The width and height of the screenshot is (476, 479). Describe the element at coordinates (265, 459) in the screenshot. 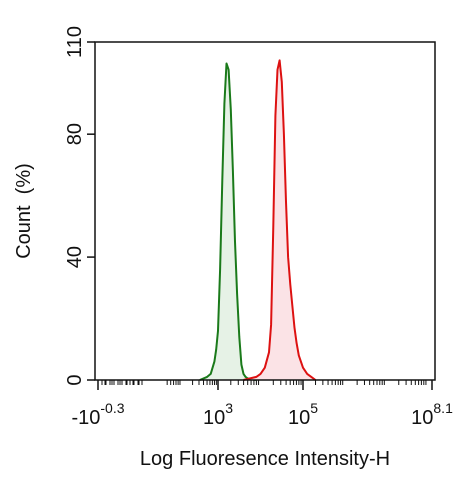

I see `x-axis-title: Log Fluoresence Intensity-H` at that location.